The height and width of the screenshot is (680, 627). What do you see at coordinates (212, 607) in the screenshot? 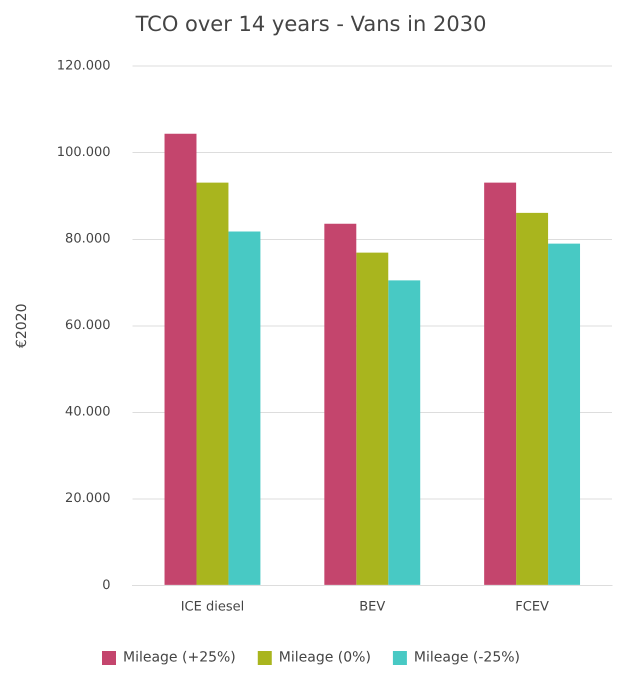
I see `x-tick-label: ICE diesel` at bounding box center [212, 607].